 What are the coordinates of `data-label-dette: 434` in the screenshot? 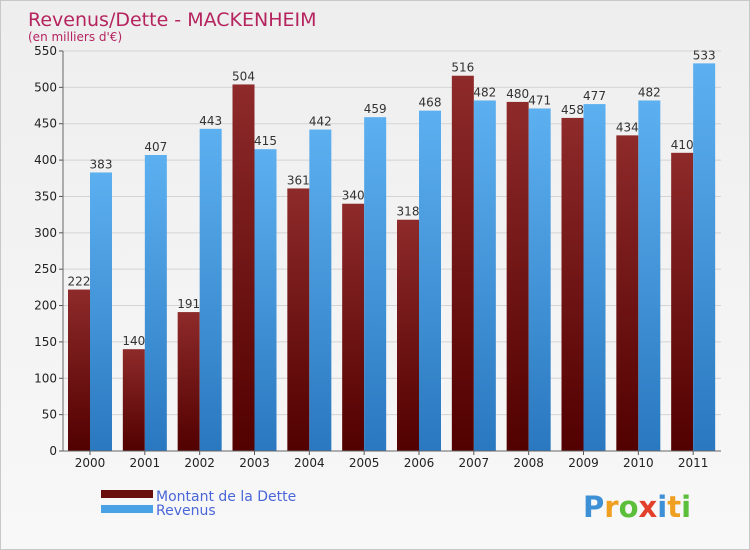 It's located at (627, 127).